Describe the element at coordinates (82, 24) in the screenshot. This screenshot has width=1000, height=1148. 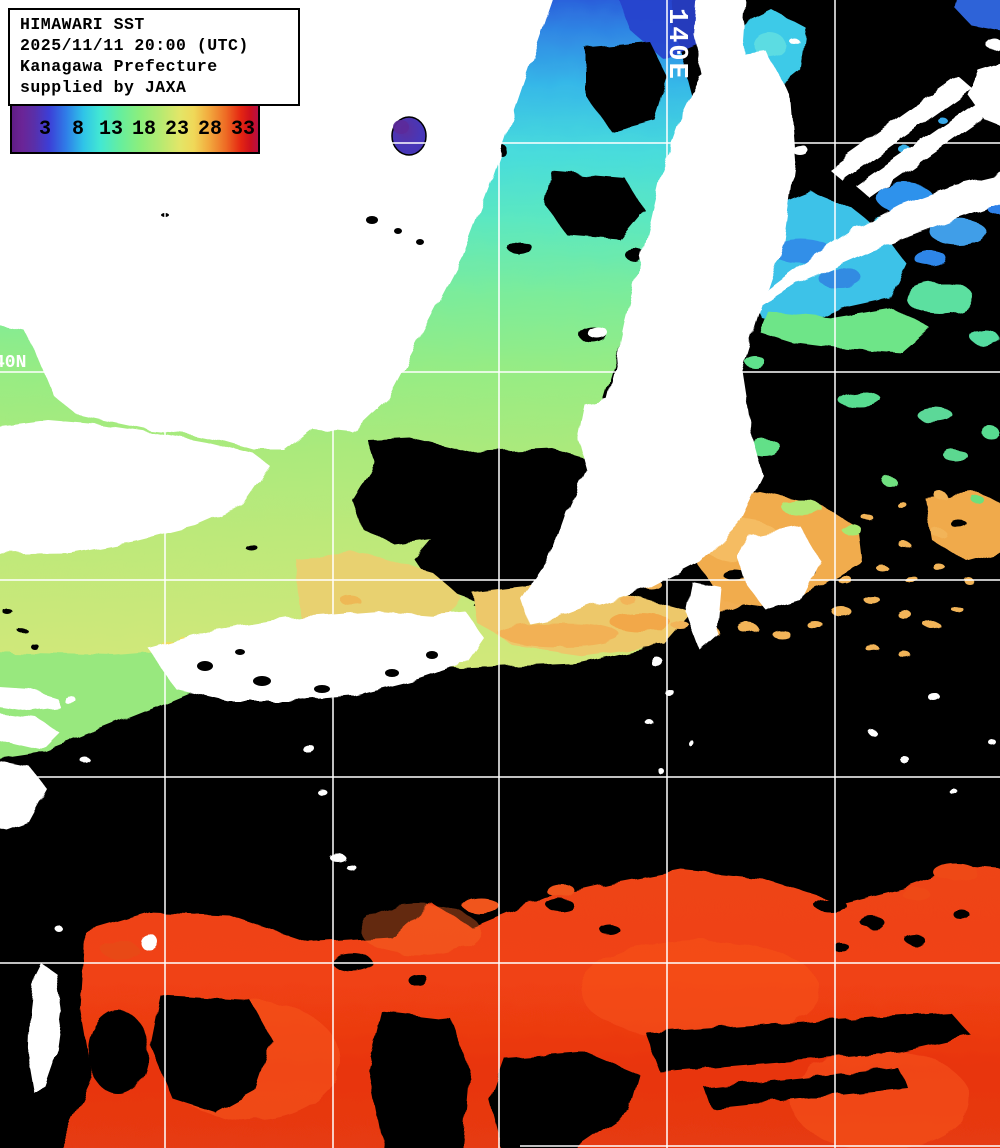
I see `product-title: HIMAWARI SST` at that location.